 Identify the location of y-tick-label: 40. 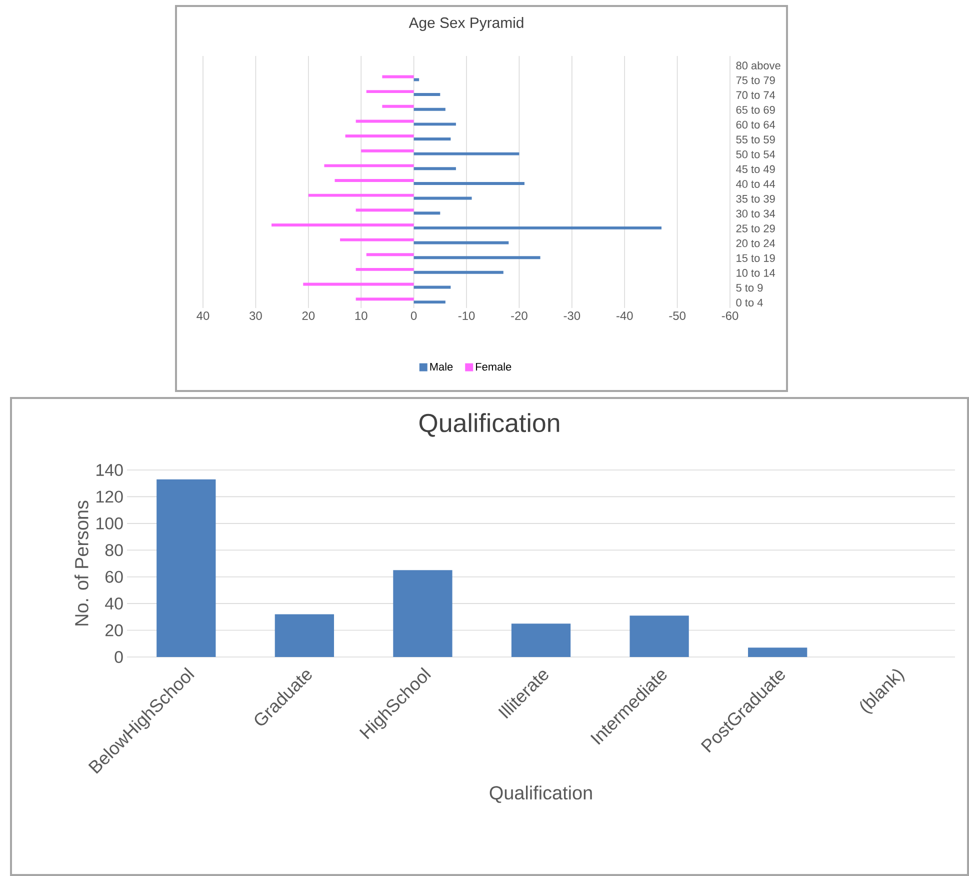
(114, 604).